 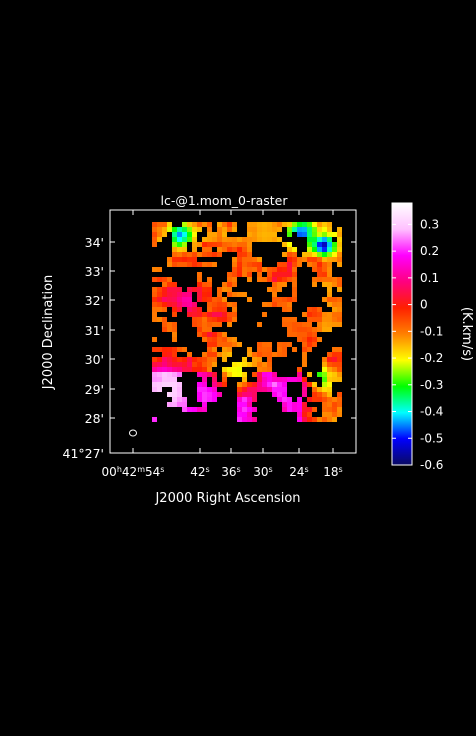 What do you see at coordinates (94, 242) in the screenshot?
I see `y-tick-label: 34'` at bounding box center [94, 242].